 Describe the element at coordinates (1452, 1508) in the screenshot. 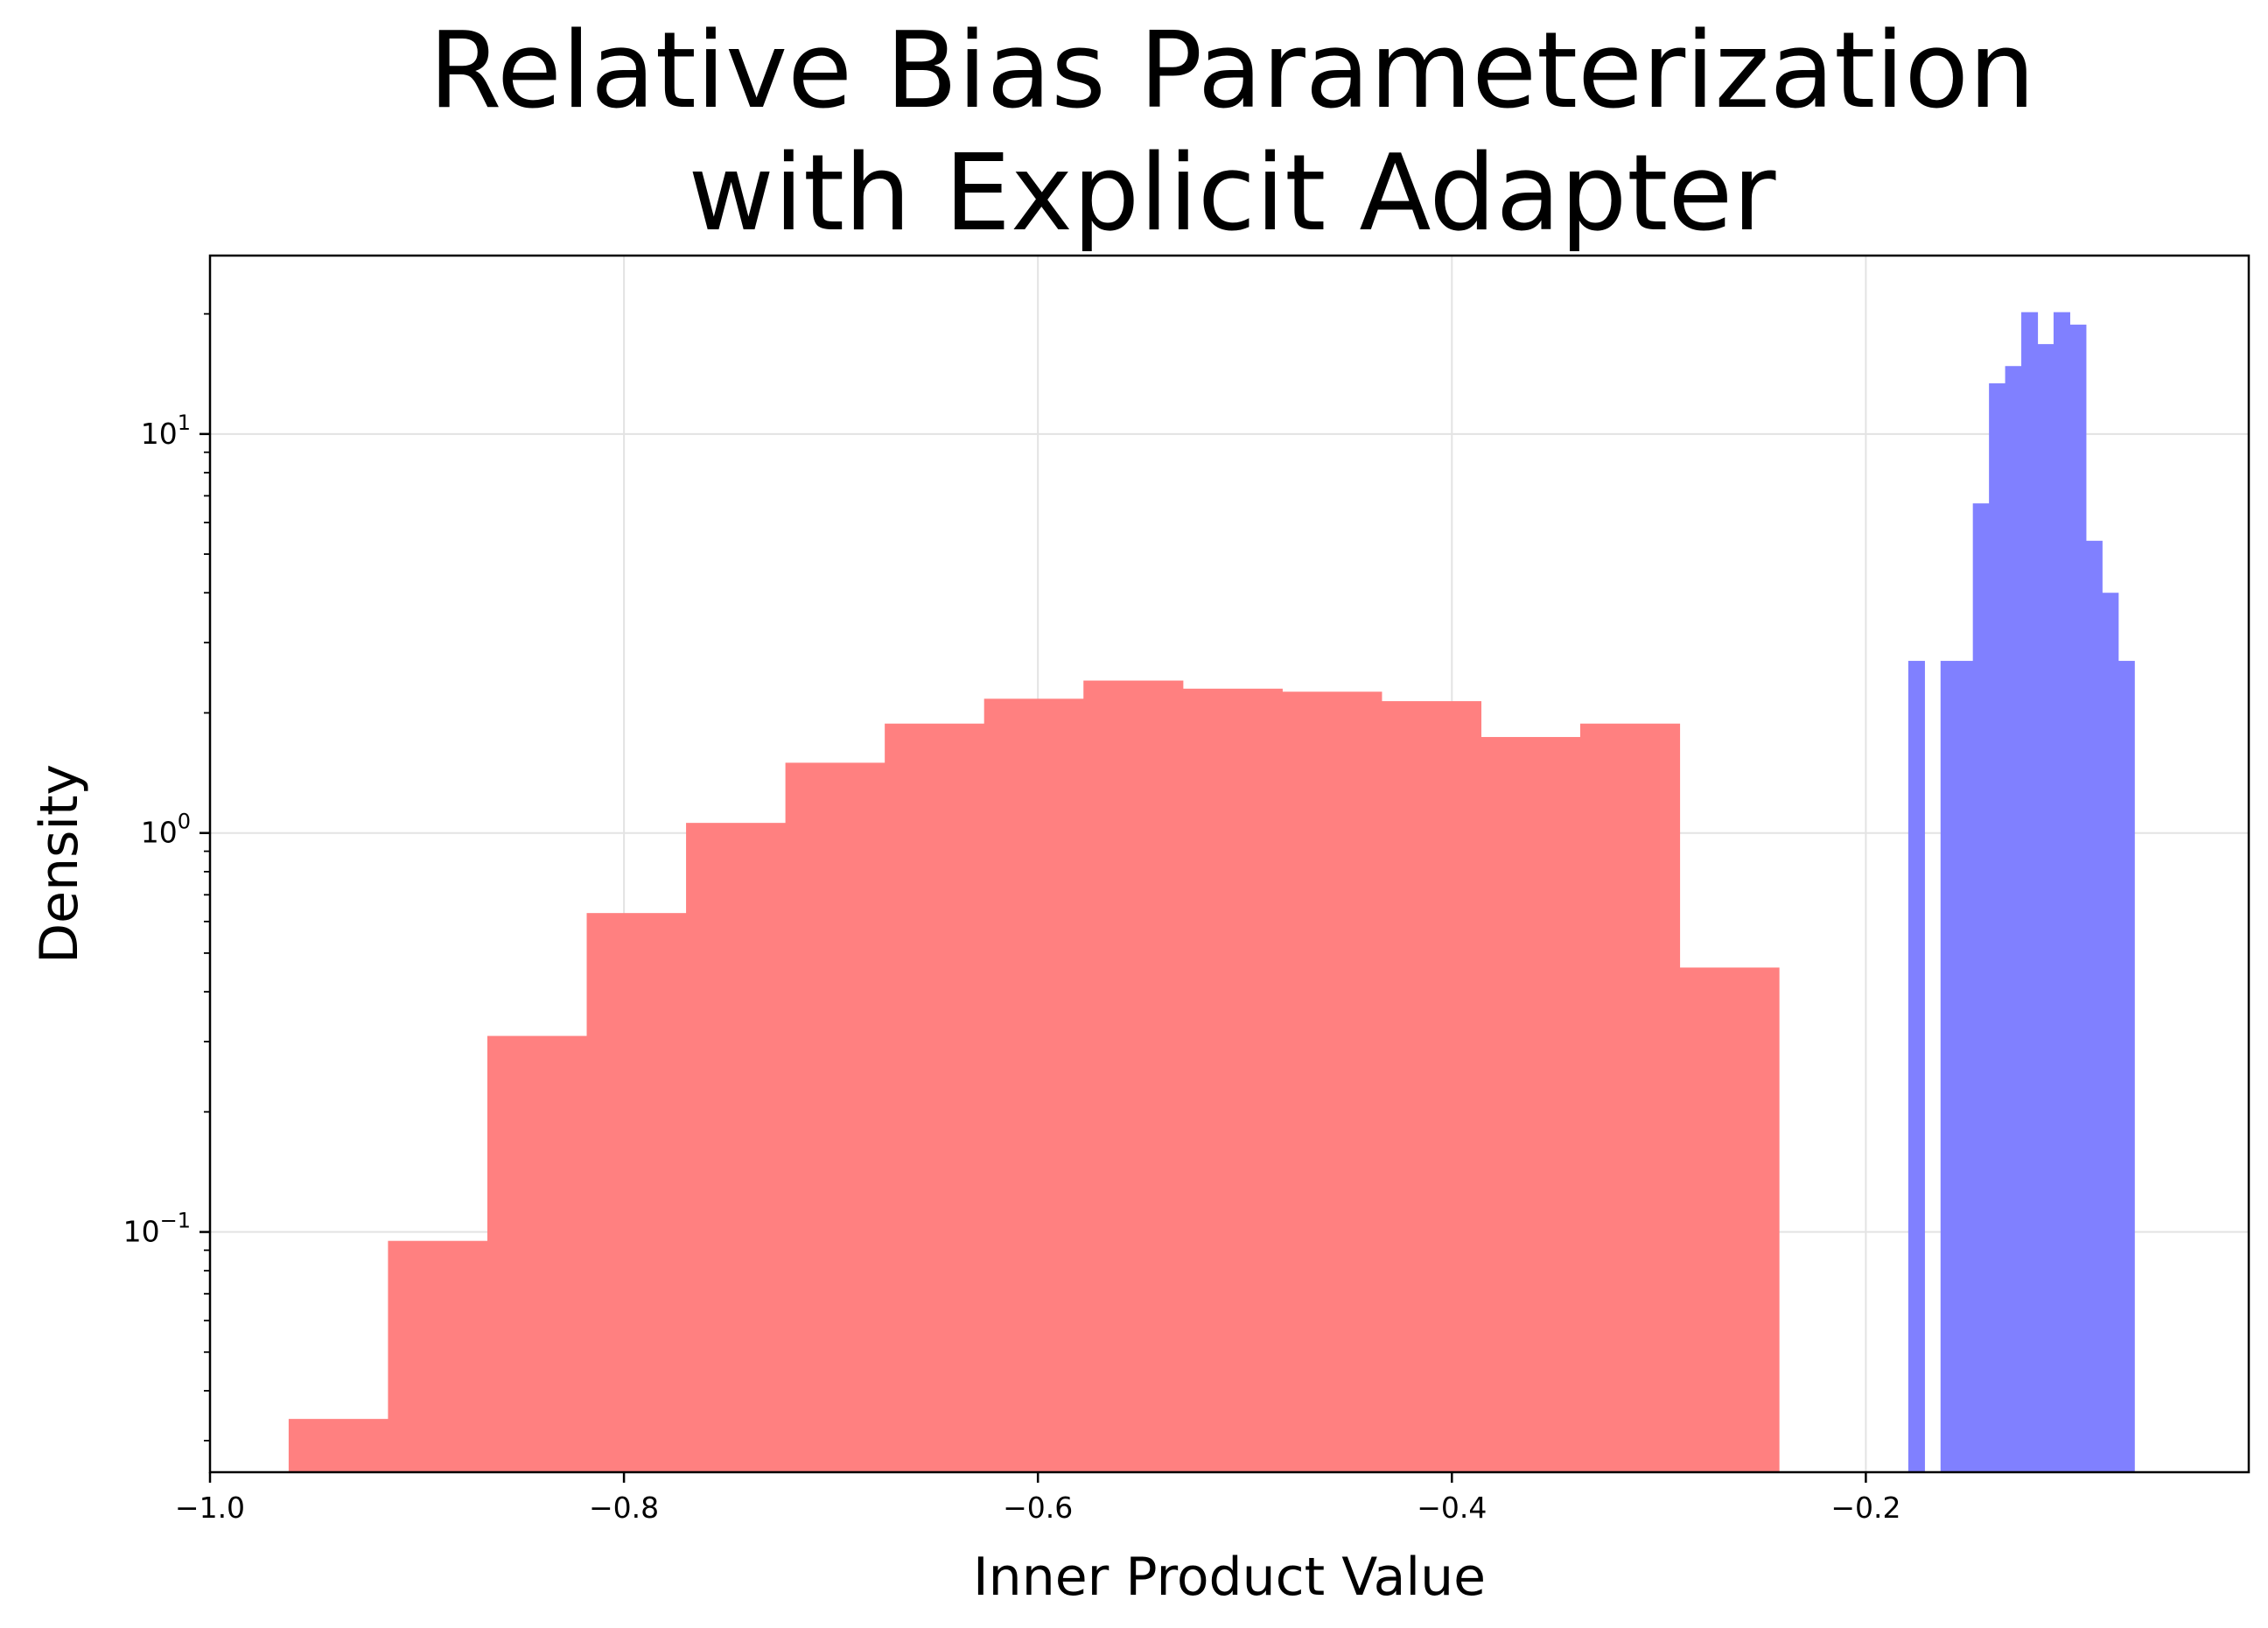

I see `x-tick-label: −0.4` at that location.